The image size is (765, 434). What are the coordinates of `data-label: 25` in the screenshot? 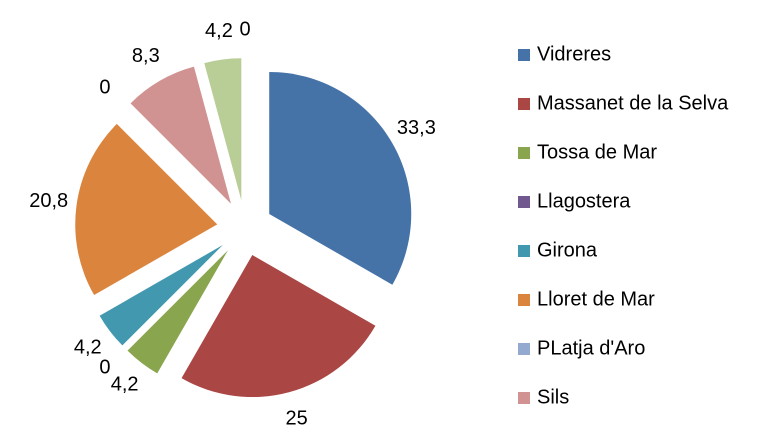 It's located at (297, 418).